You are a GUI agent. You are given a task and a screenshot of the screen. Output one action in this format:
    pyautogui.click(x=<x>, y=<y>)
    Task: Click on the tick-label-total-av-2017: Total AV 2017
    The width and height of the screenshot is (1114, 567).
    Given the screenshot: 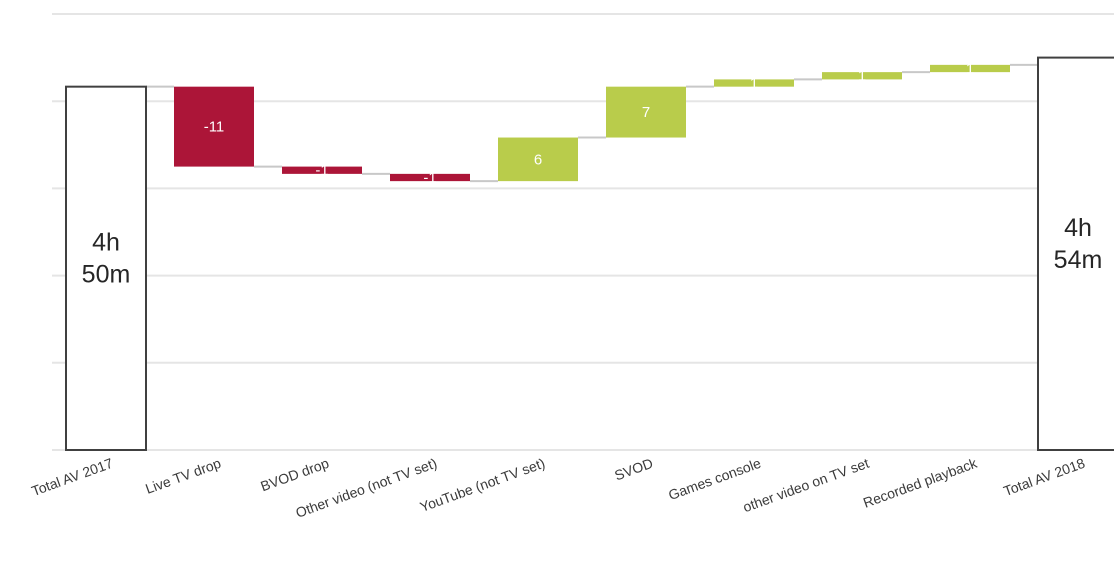 What is the action you would take?
    pyautogui.click(x=72, y=477)
    